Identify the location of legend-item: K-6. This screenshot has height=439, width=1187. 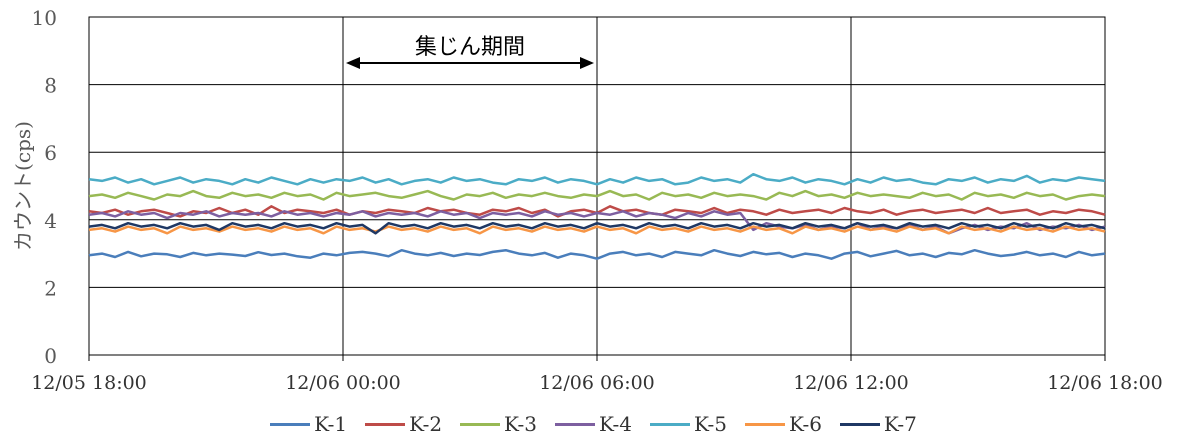
(783, 424).